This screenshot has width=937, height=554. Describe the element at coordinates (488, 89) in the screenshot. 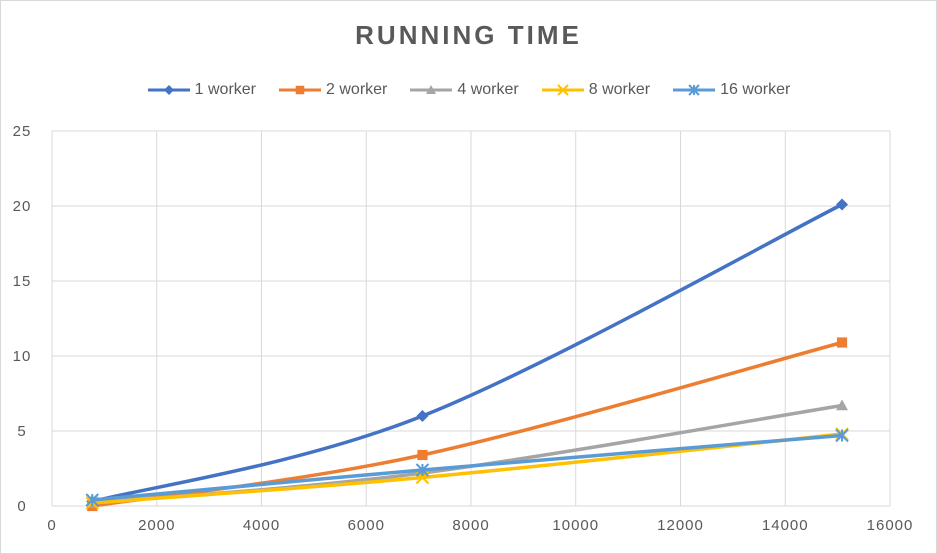

I see `legend-label: 4 worker` at that location.